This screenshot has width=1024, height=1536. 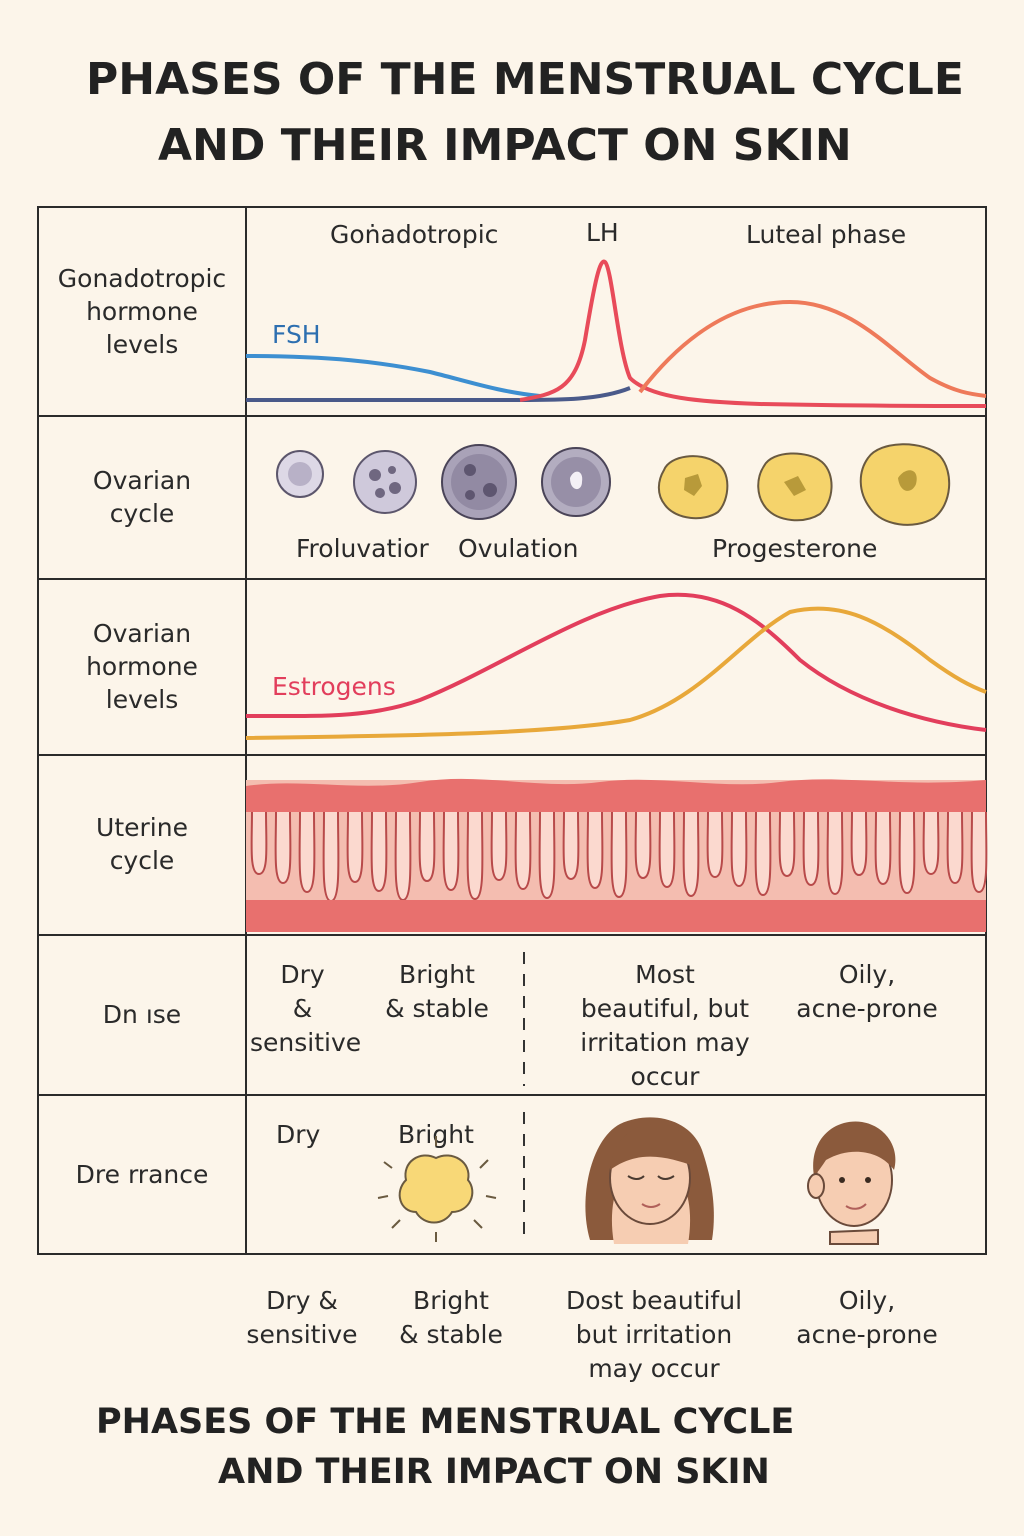 I want to click on skin-type-cell-bright: Bright & stable, so click(x=437, y=991).